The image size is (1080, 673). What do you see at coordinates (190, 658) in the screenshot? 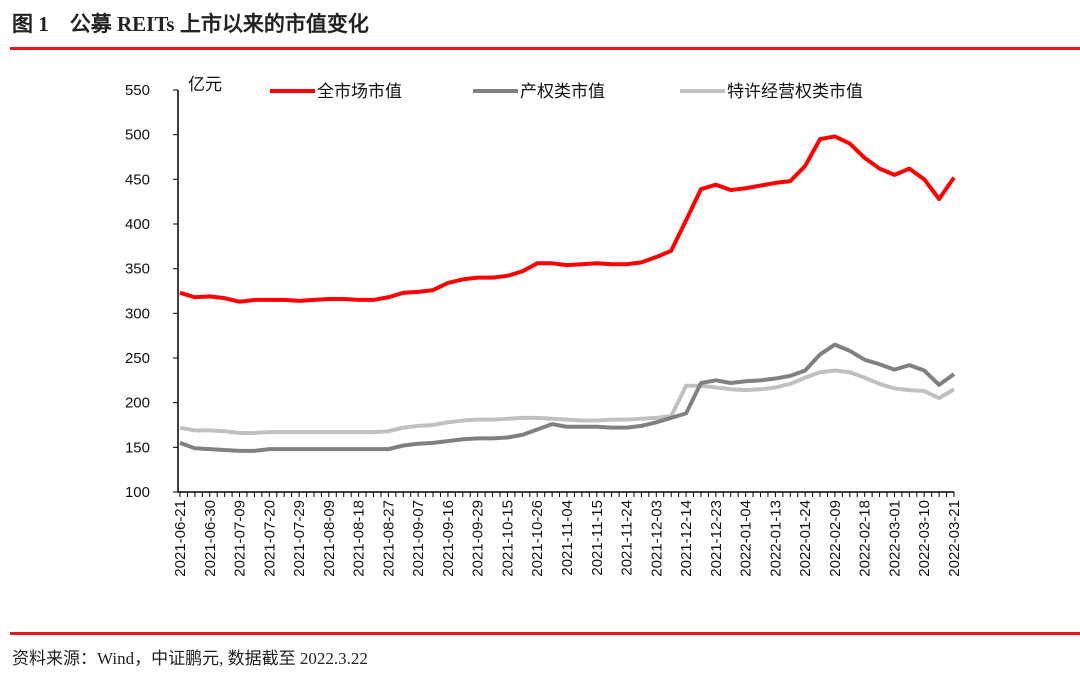
I see `source-note: 资料来源：Wind，中证鹏元, 数据截至 2022.3.22` at bounding box center [190, 658].